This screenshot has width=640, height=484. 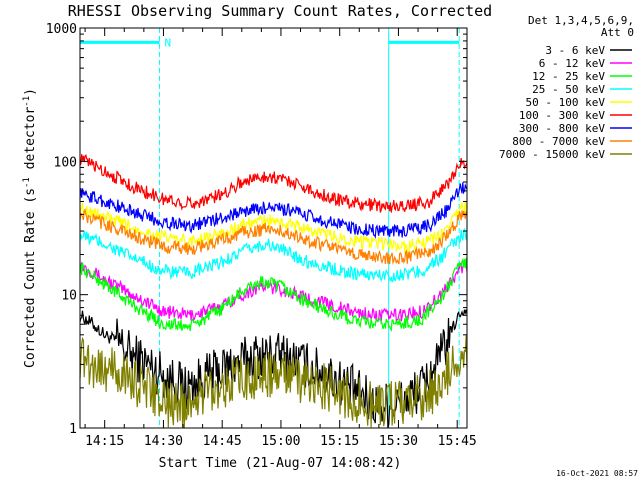 I want to click on y-axis-label: Corrected Count Rate (s-1 detector-1), so click(x=30, y=228).